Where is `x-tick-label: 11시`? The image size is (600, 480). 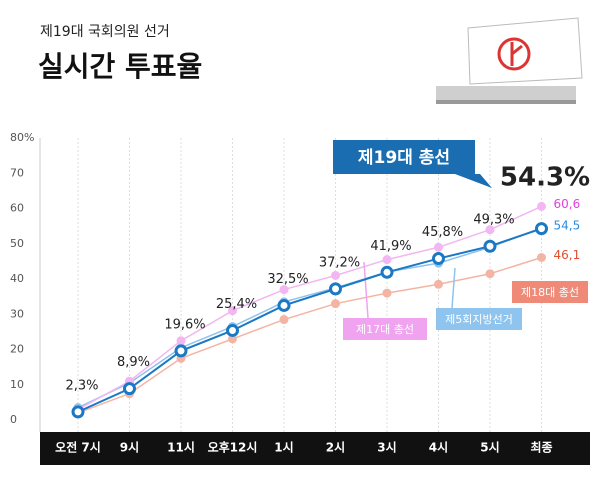 x-tick-label: 11시 is located at coordinates (181, 448).